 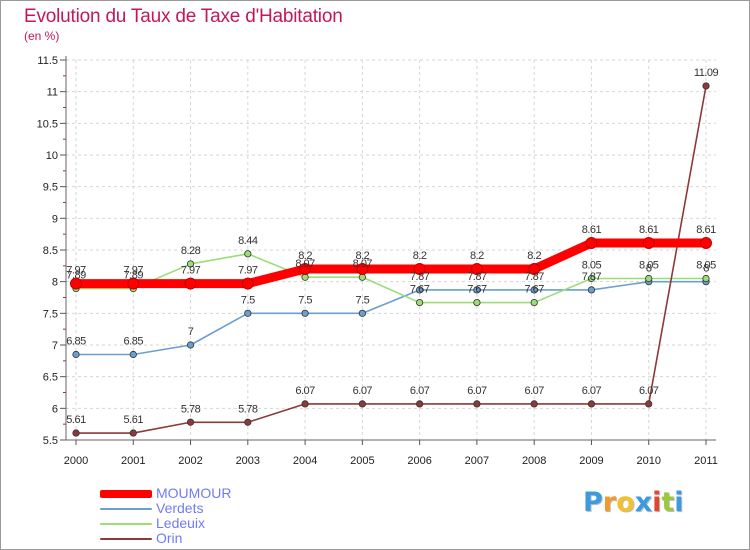 What do you see at coordinates (47, 61) in the screenshot?
I see `y-tick-label: 11.5` at bounding box center [47, 61].